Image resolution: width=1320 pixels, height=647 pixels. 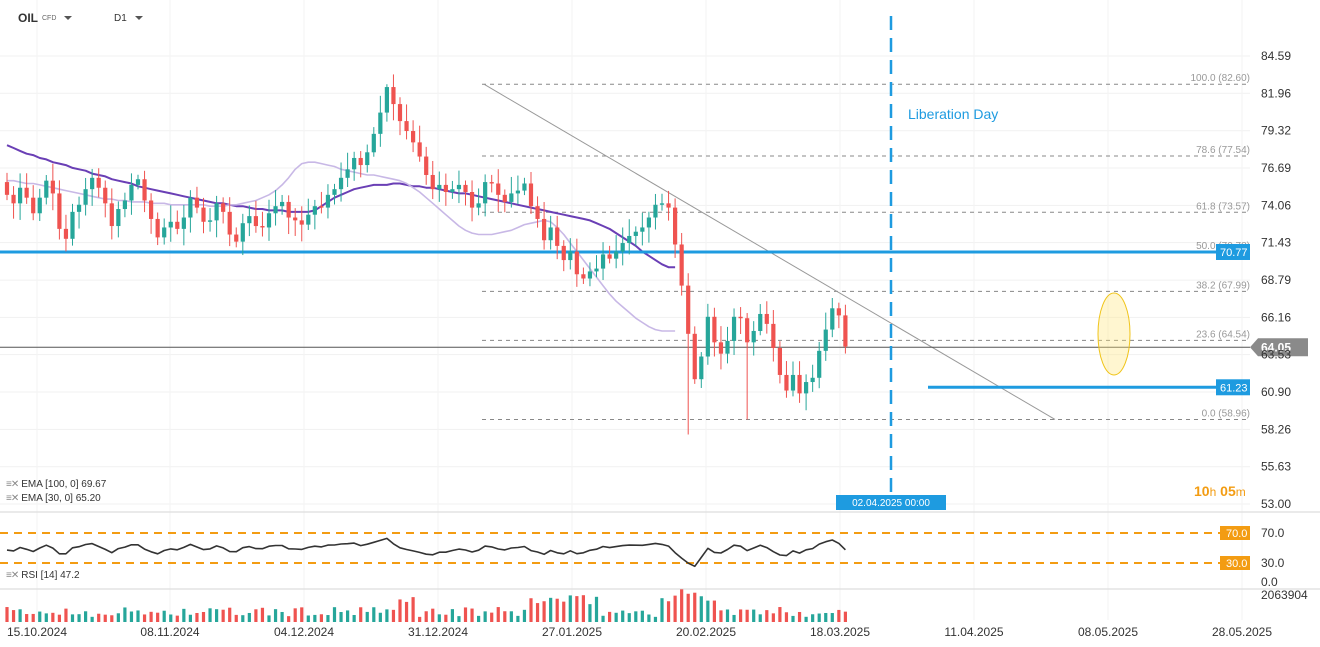 I want to click on rsi-tick-label: 70.0, so click(x=1273, y=533).